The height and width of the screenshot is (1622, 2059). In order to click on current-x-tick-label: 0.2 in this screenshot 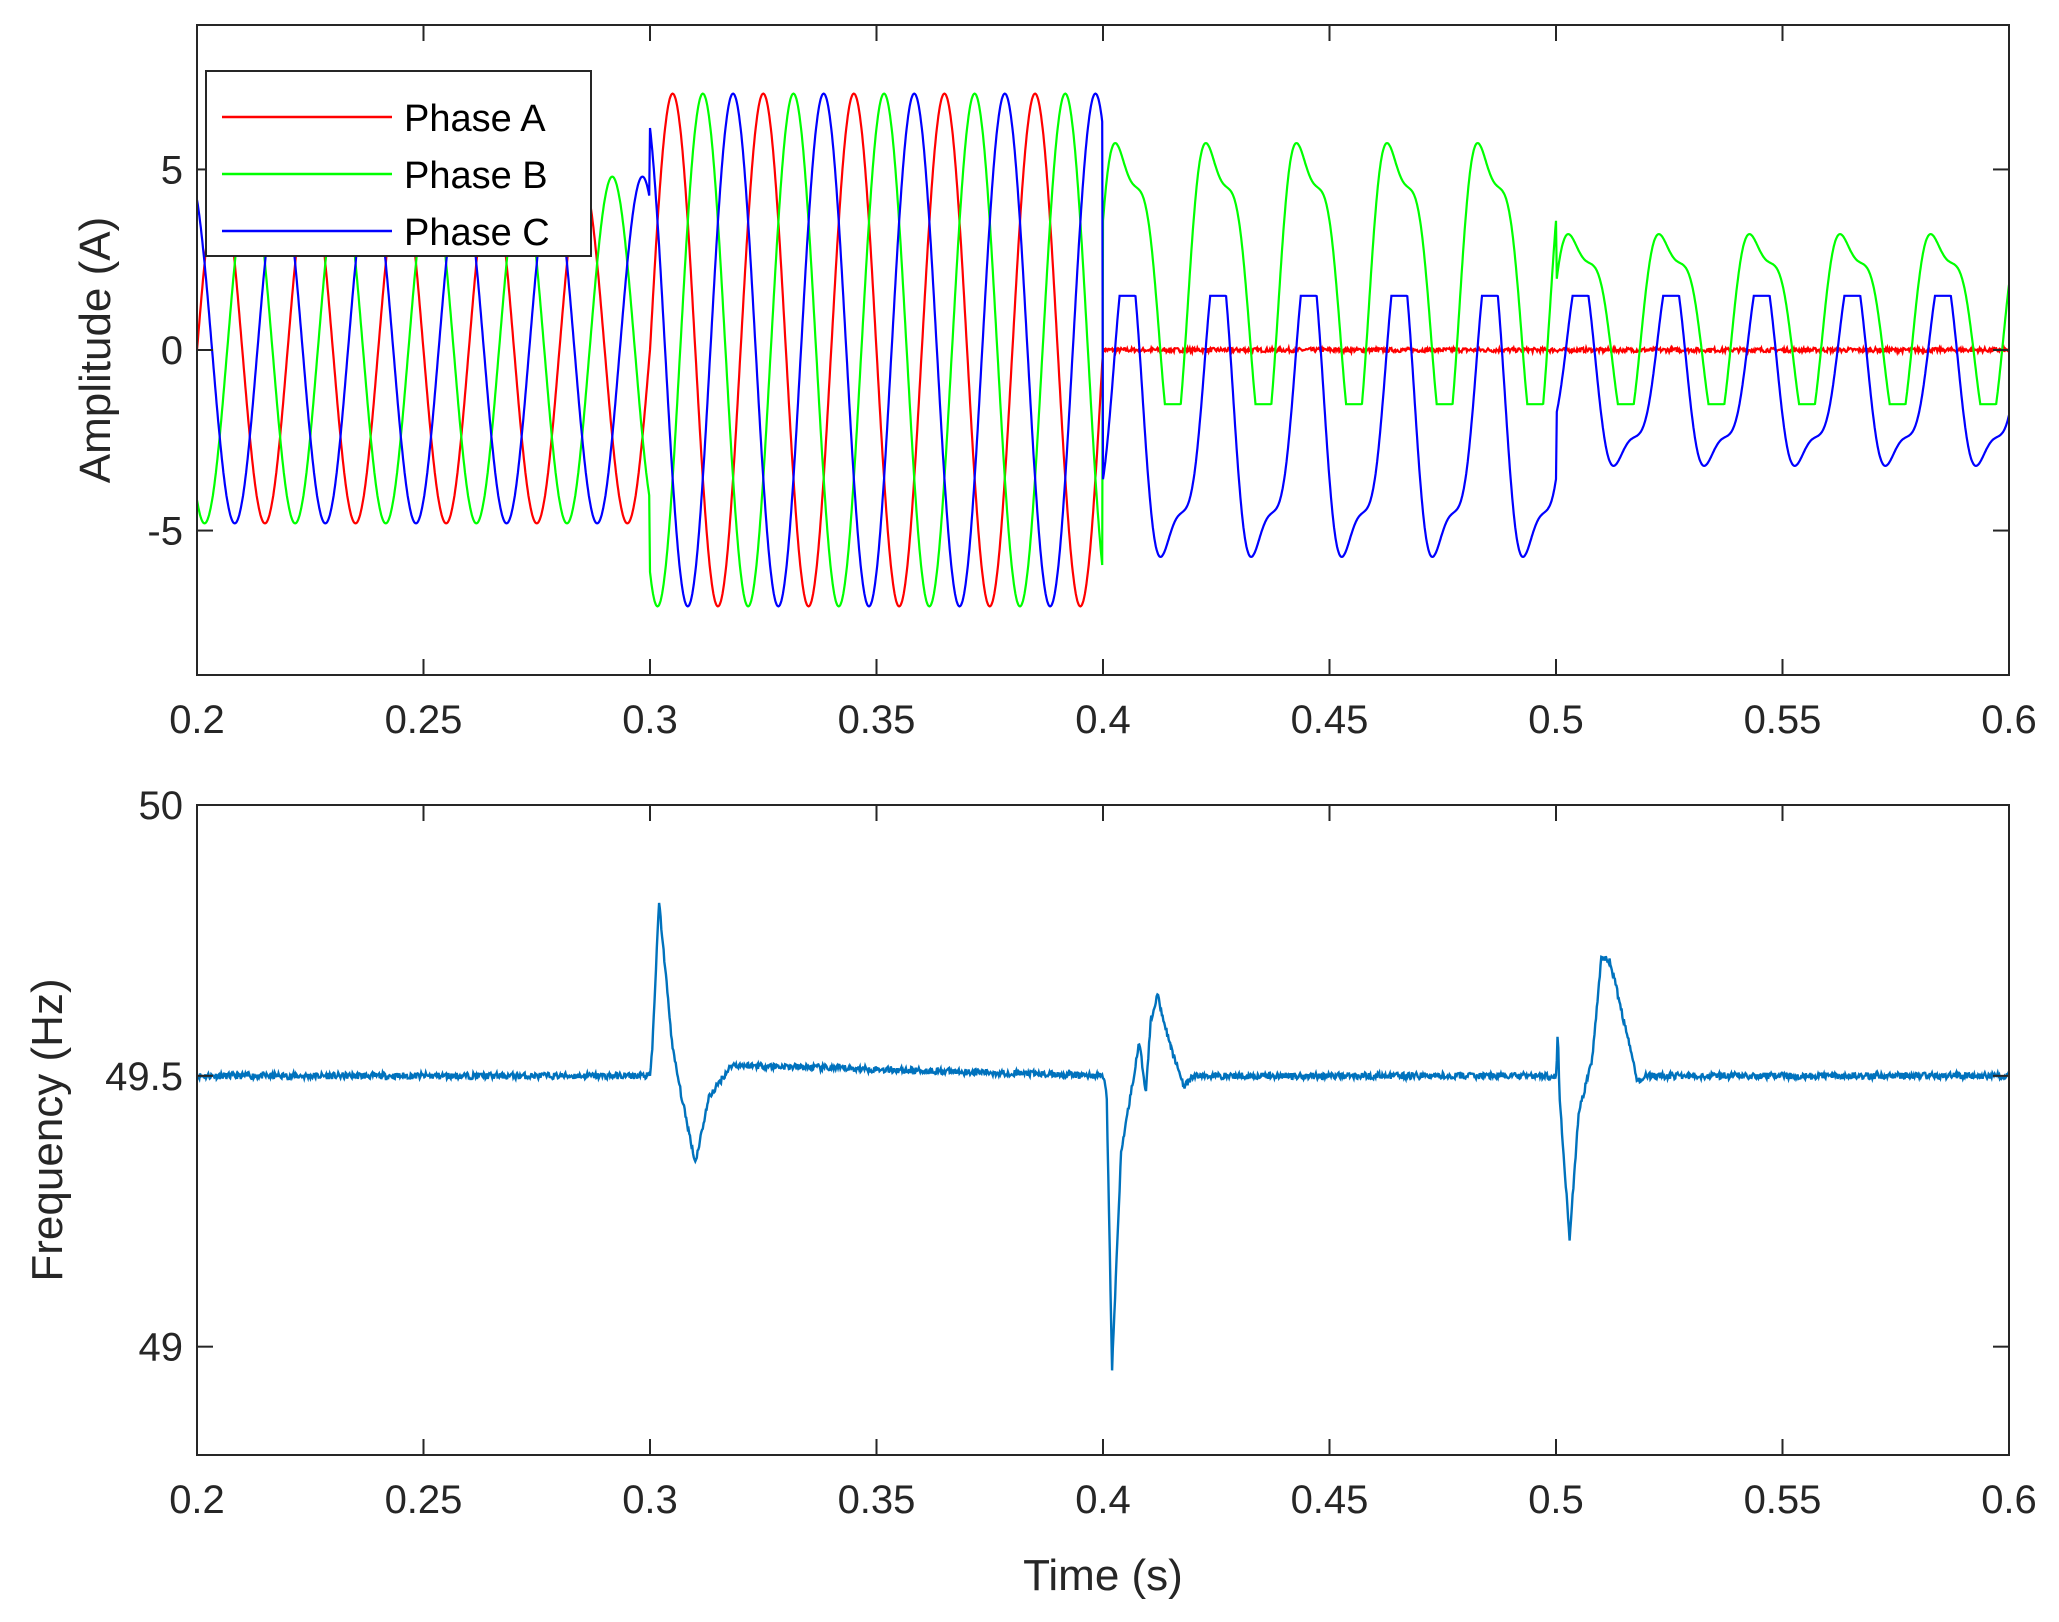, I will do `click(197, 720)`.